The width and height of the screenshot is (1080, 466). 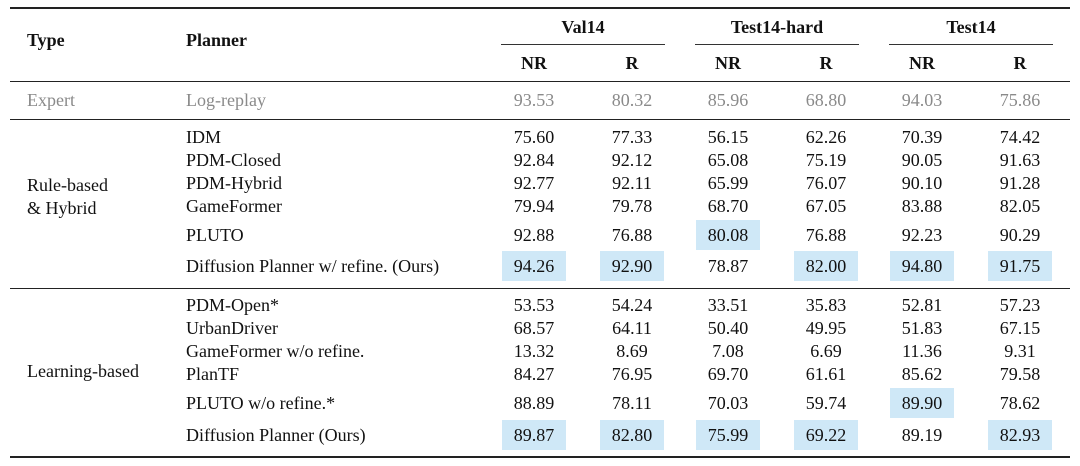 I want to click on score-cell: 92.84, so click(x=534, y=160).